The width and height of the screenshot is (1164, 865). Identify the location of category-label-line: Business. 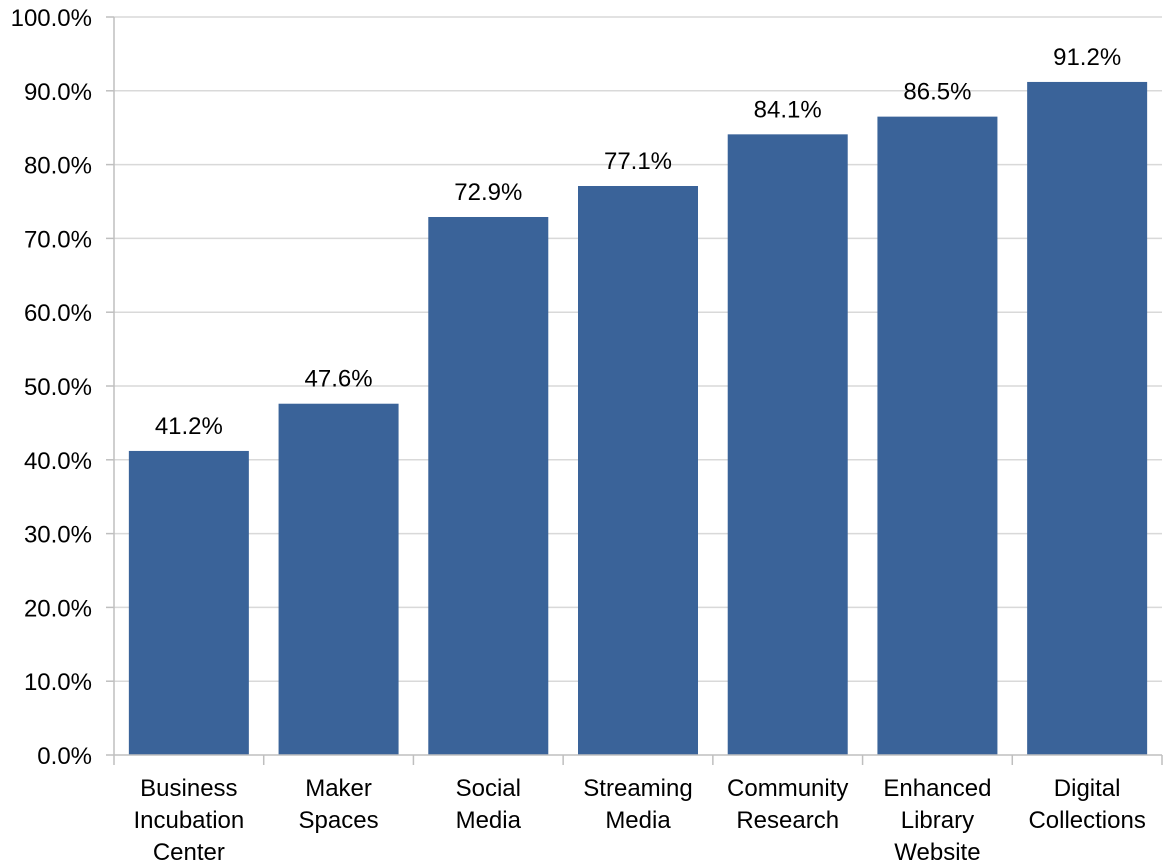
(188, 788).